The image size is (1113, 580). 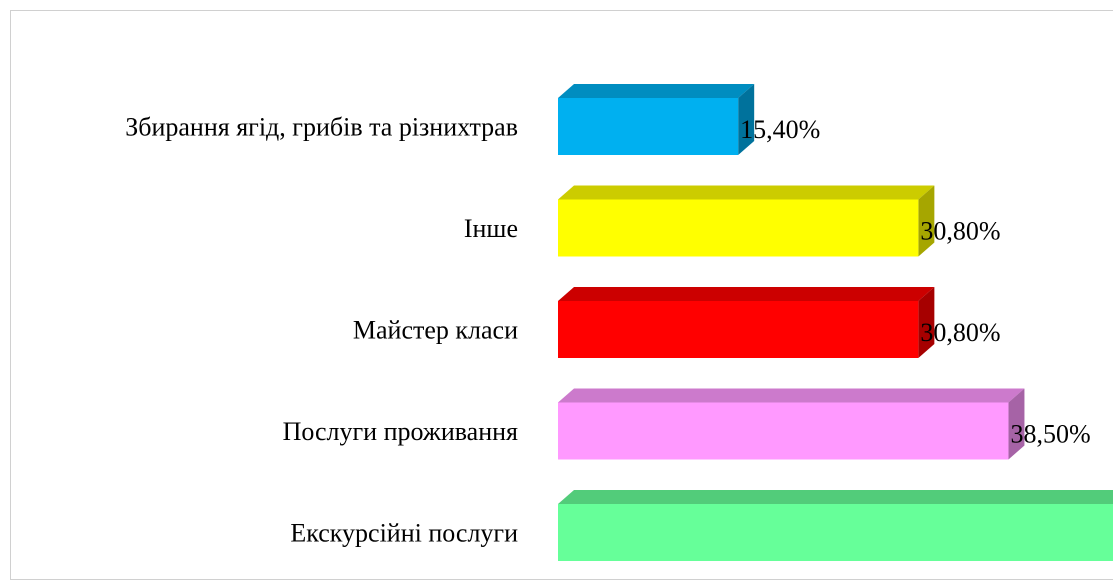 I want to click on category-label-2: Інше, so click(x=491, y=228).